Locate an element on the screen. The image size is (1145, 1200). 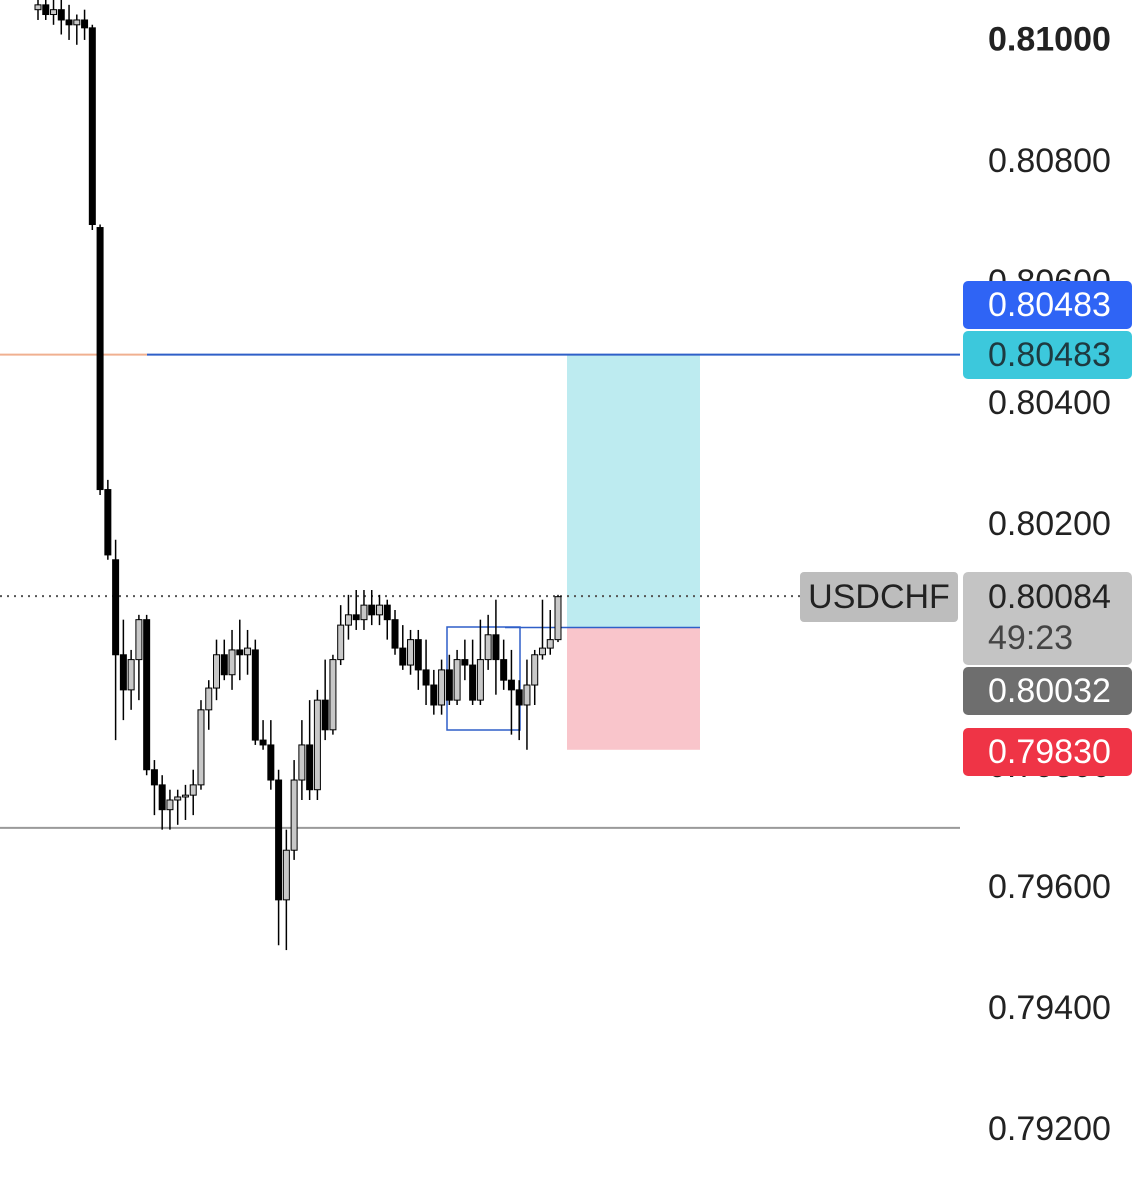
price-badge-text: 0.80032 is located at coordinates (1049, 691).